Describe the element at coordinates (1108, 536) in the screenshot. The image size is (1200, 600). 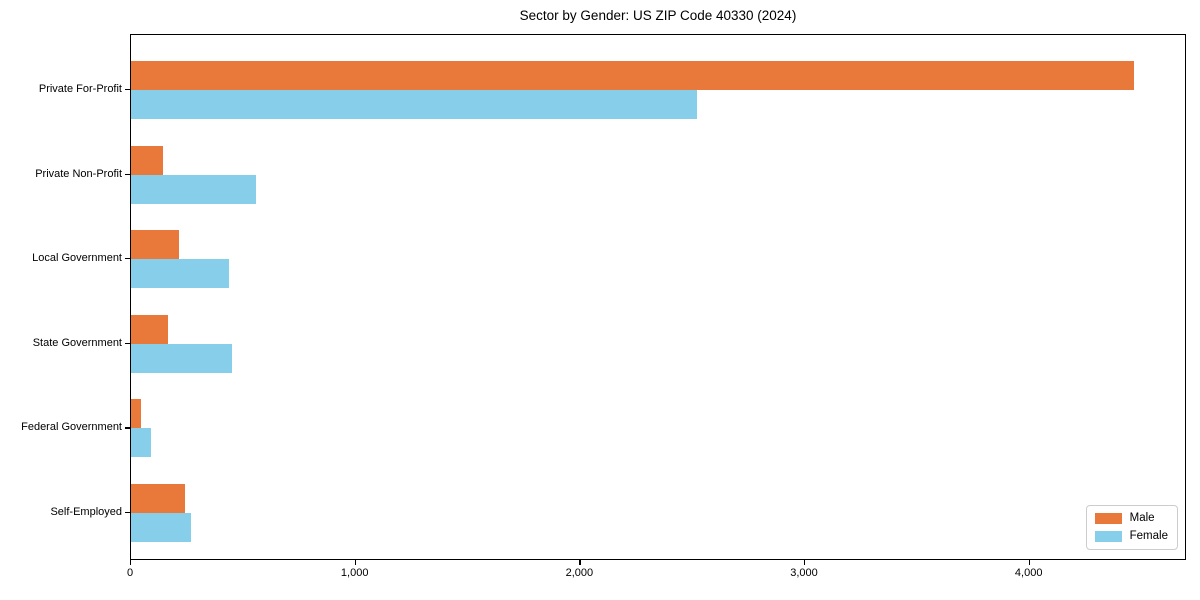
I see `legend-swatch-female` at that location.